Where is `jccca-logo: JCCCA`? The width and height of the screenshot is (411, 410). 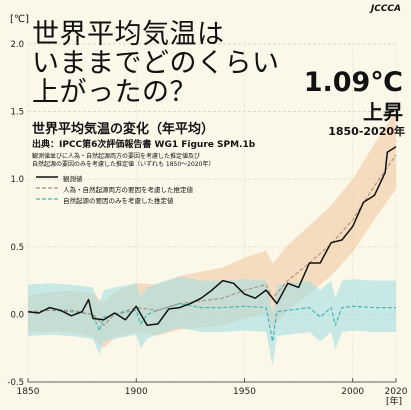 jccca-logo: JCCCA is located at coordinates (385, 9).